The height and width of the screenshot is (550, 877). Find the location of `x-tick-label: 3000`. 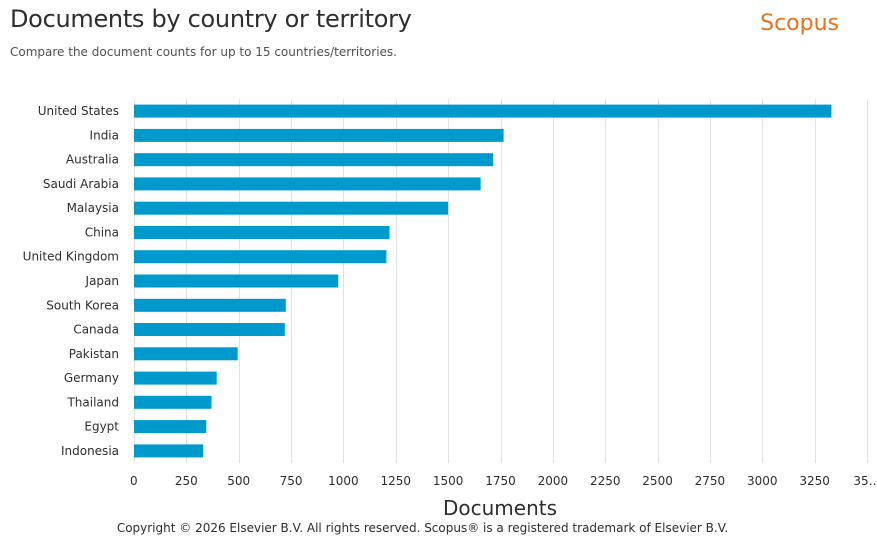

x-tick-label: 3000 is located at coordinates (762, 481).